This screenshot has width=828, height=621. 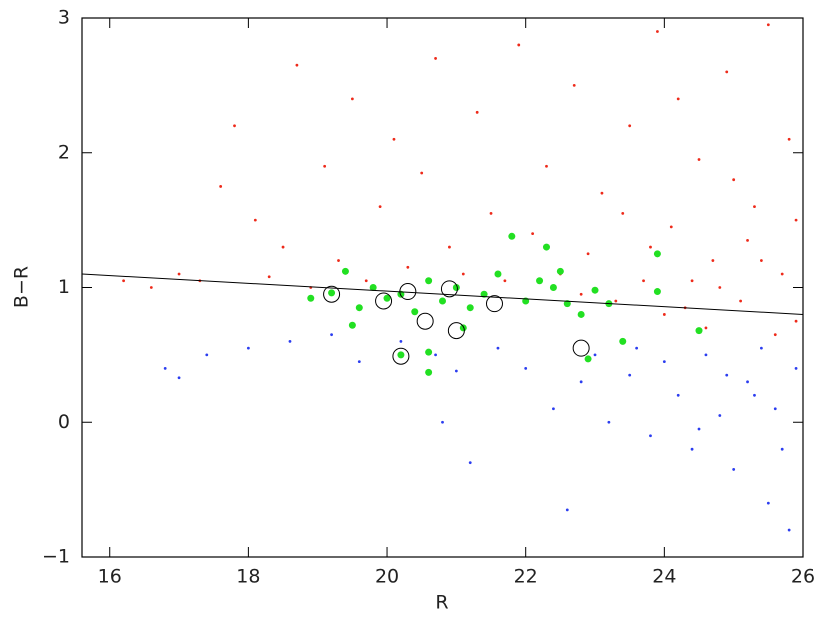 I want to click on x-axis-label: R, so click(x=441, y=603).